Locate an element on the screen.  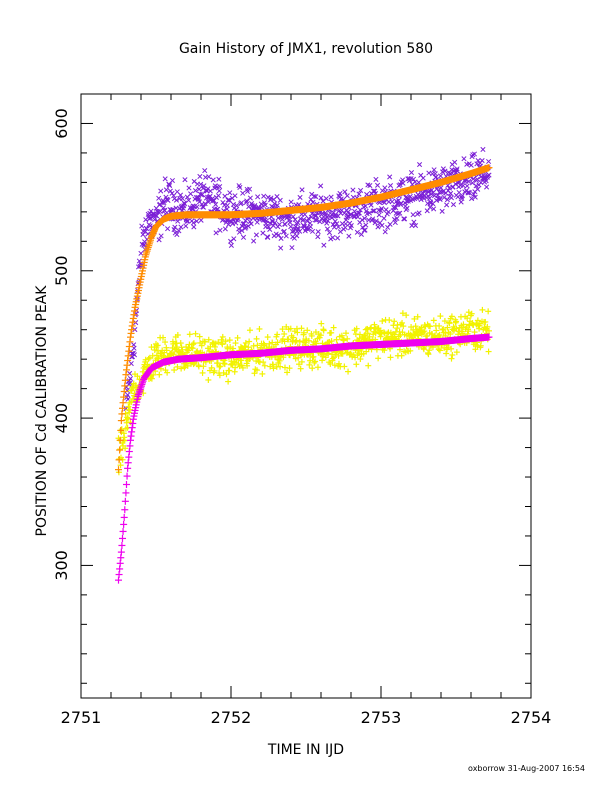
y-axis-label: POSITION OF Cd CALIBRATION PEAK is located at coordinates (42, 411).